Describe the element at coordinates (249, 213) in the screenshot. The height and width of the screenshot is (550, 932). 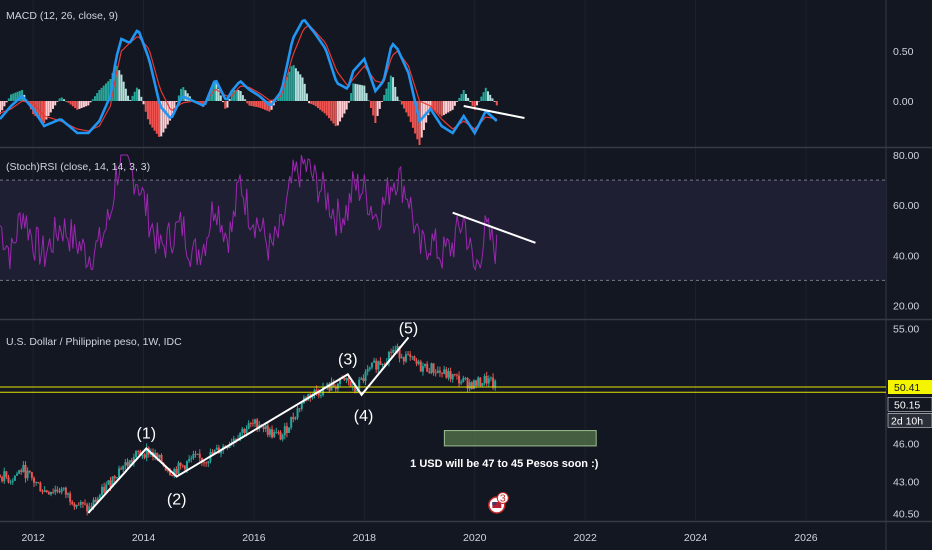
I see `stoch-rsi-line` at that location.